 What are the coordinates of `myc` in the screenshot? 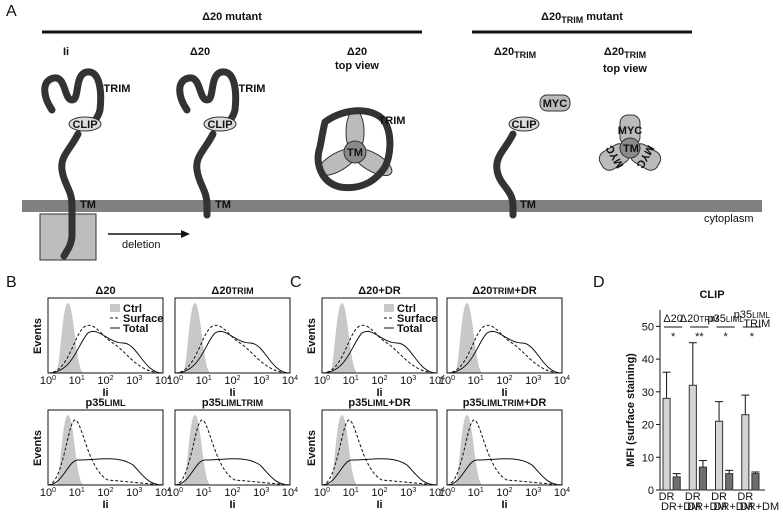 It's located at (555, 103).